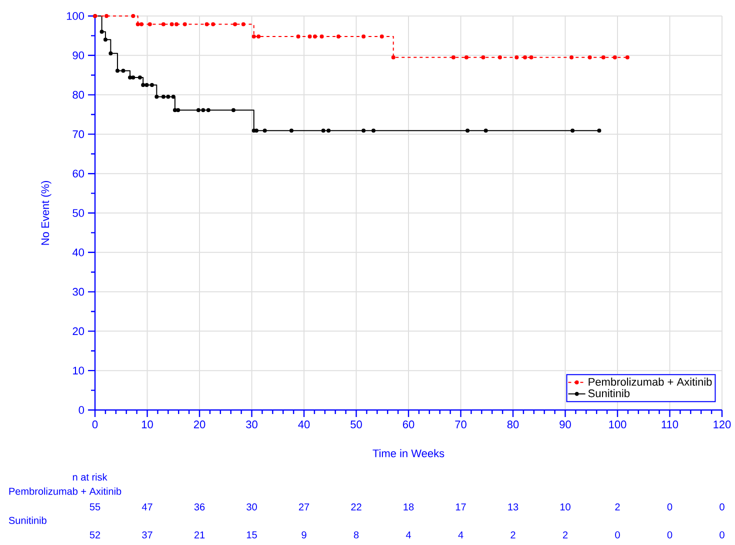  Describe the element at coordinates (609, 393) in the screenshot. I see `legend-label: Sunitinib` at that location.